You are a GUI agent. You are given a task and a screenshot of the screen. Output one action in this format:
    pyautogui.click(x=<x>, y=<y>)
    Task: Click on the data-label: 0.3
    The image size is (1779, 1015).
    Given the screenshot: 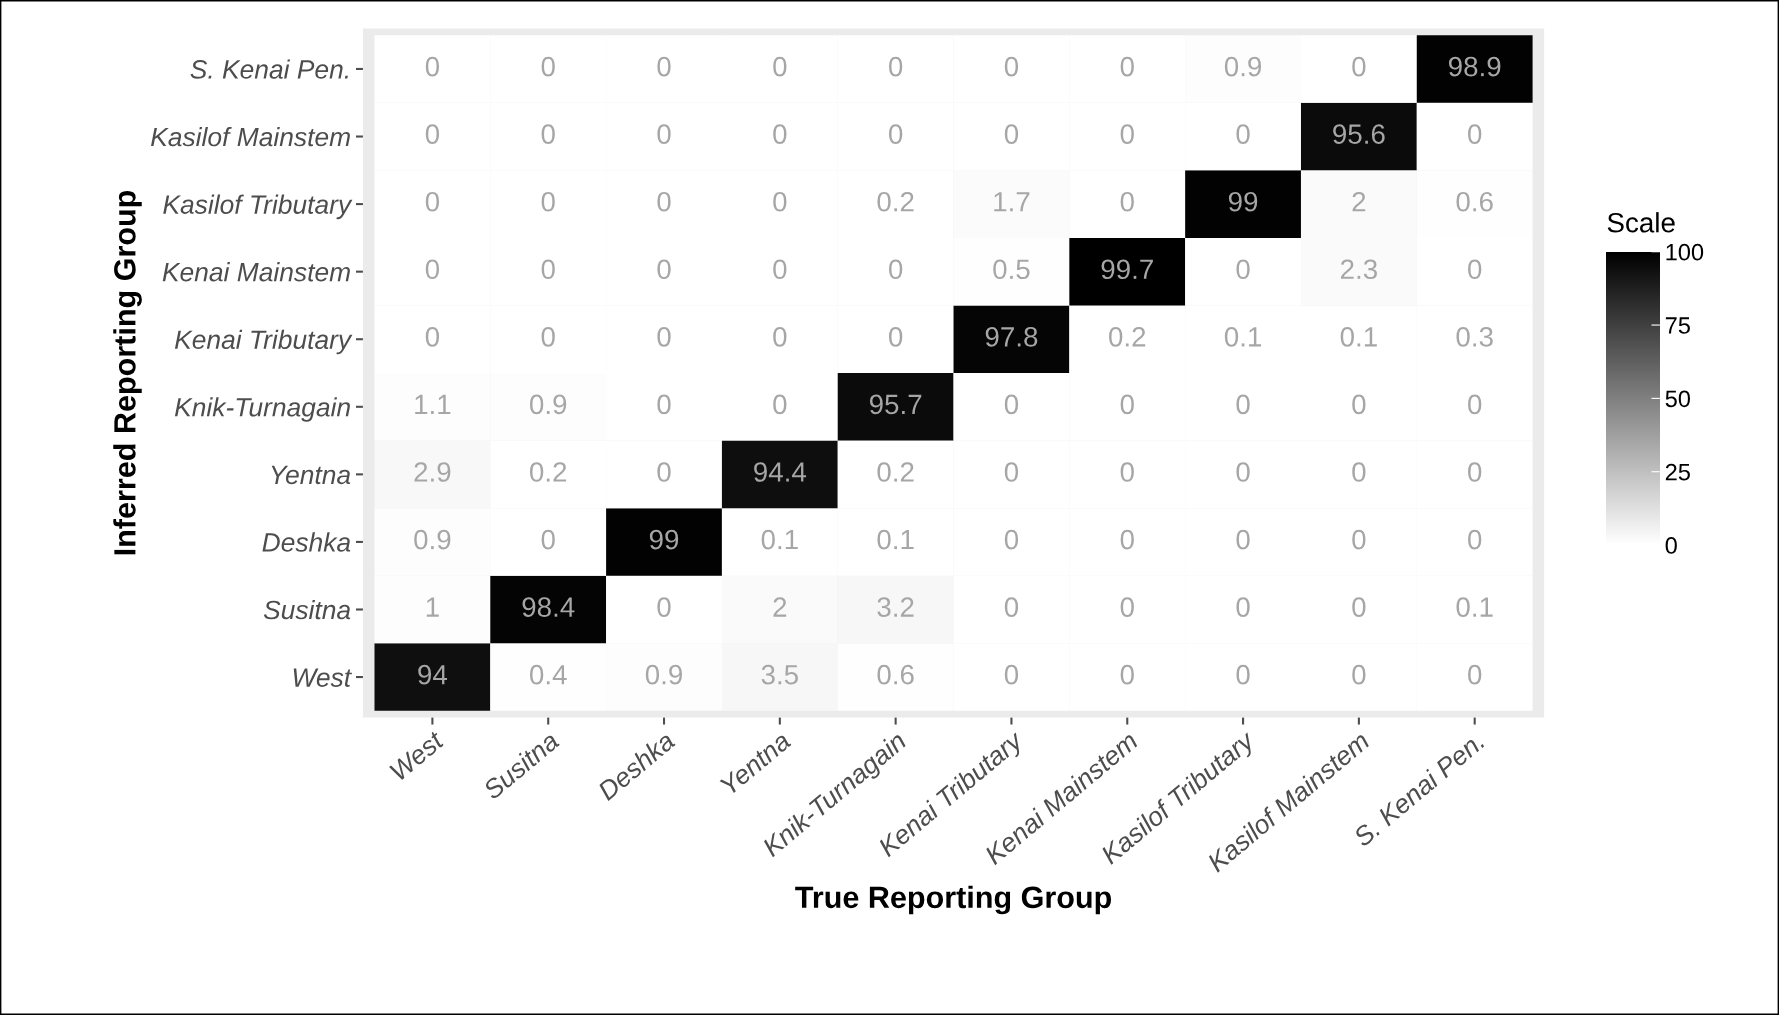 What is the action you would take?
    pyautogui.click(x=1474, y=337)
    